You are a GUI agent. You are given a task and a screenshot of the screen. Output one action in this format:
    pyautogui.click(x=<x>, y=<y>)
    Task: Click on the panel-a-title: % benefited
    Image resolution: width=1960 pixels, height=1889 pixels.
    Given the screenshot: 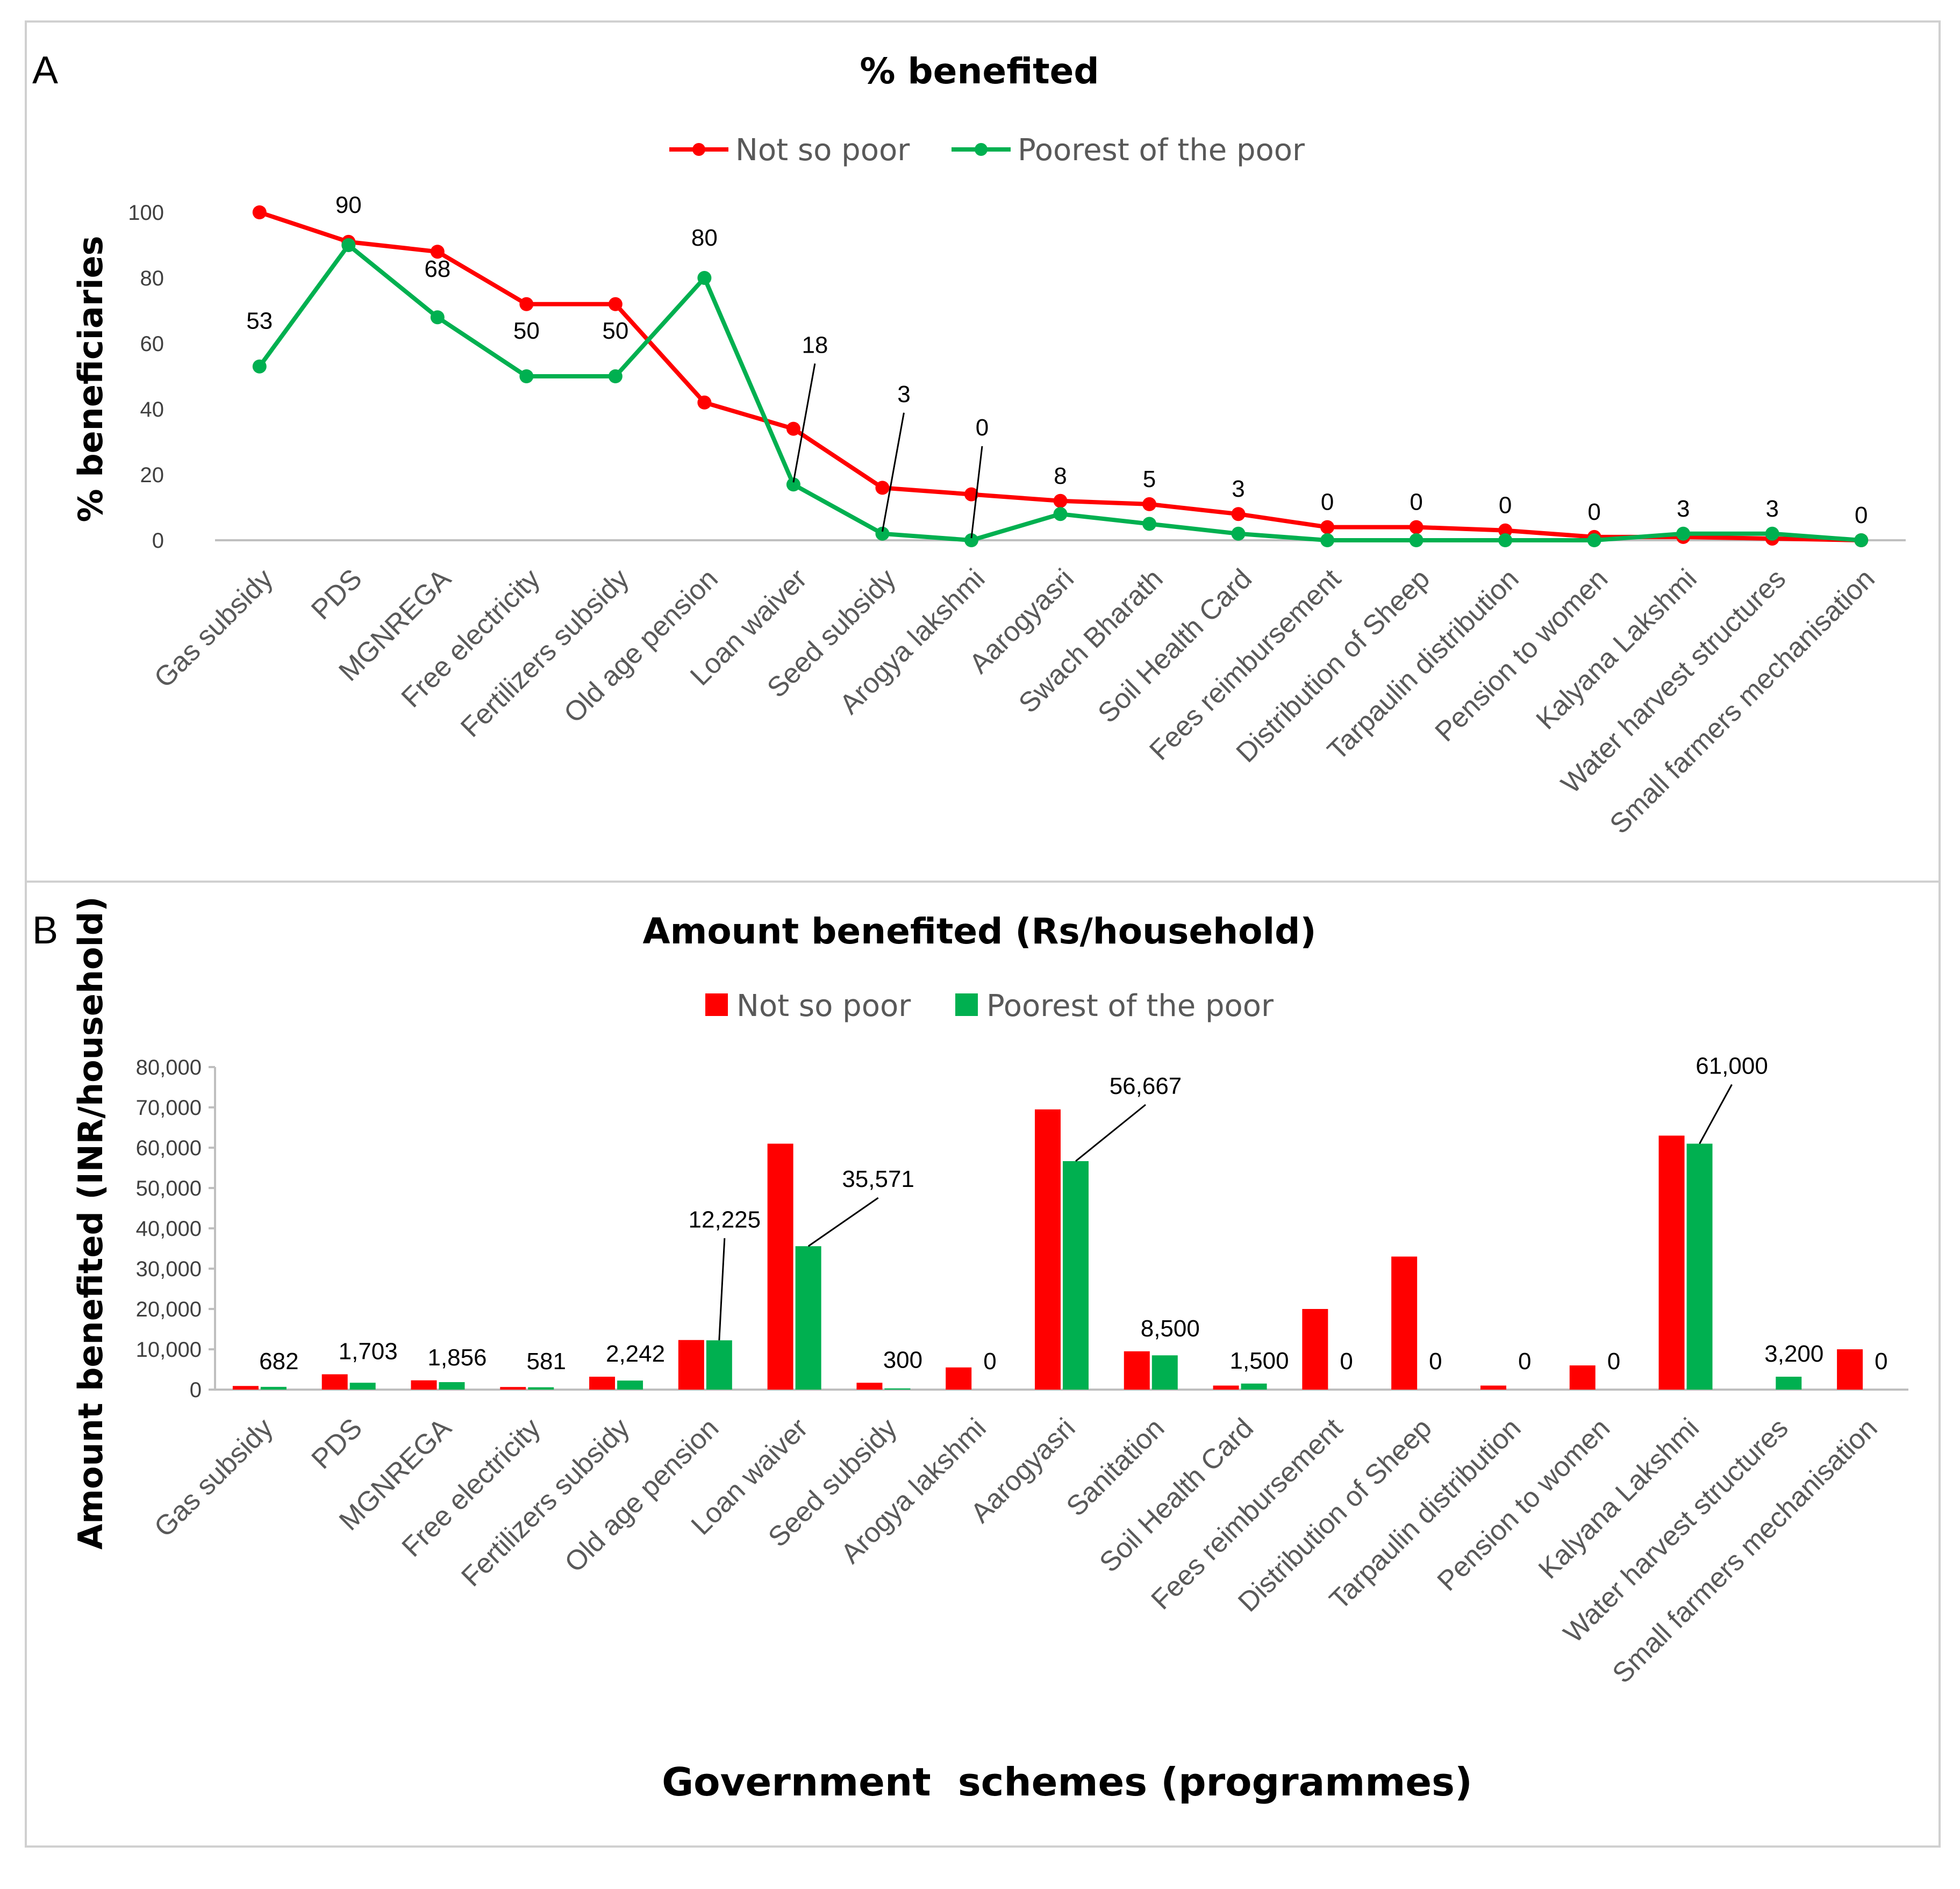 What is the action you would take?
    pyautogui.click(x=979, y=71)
    